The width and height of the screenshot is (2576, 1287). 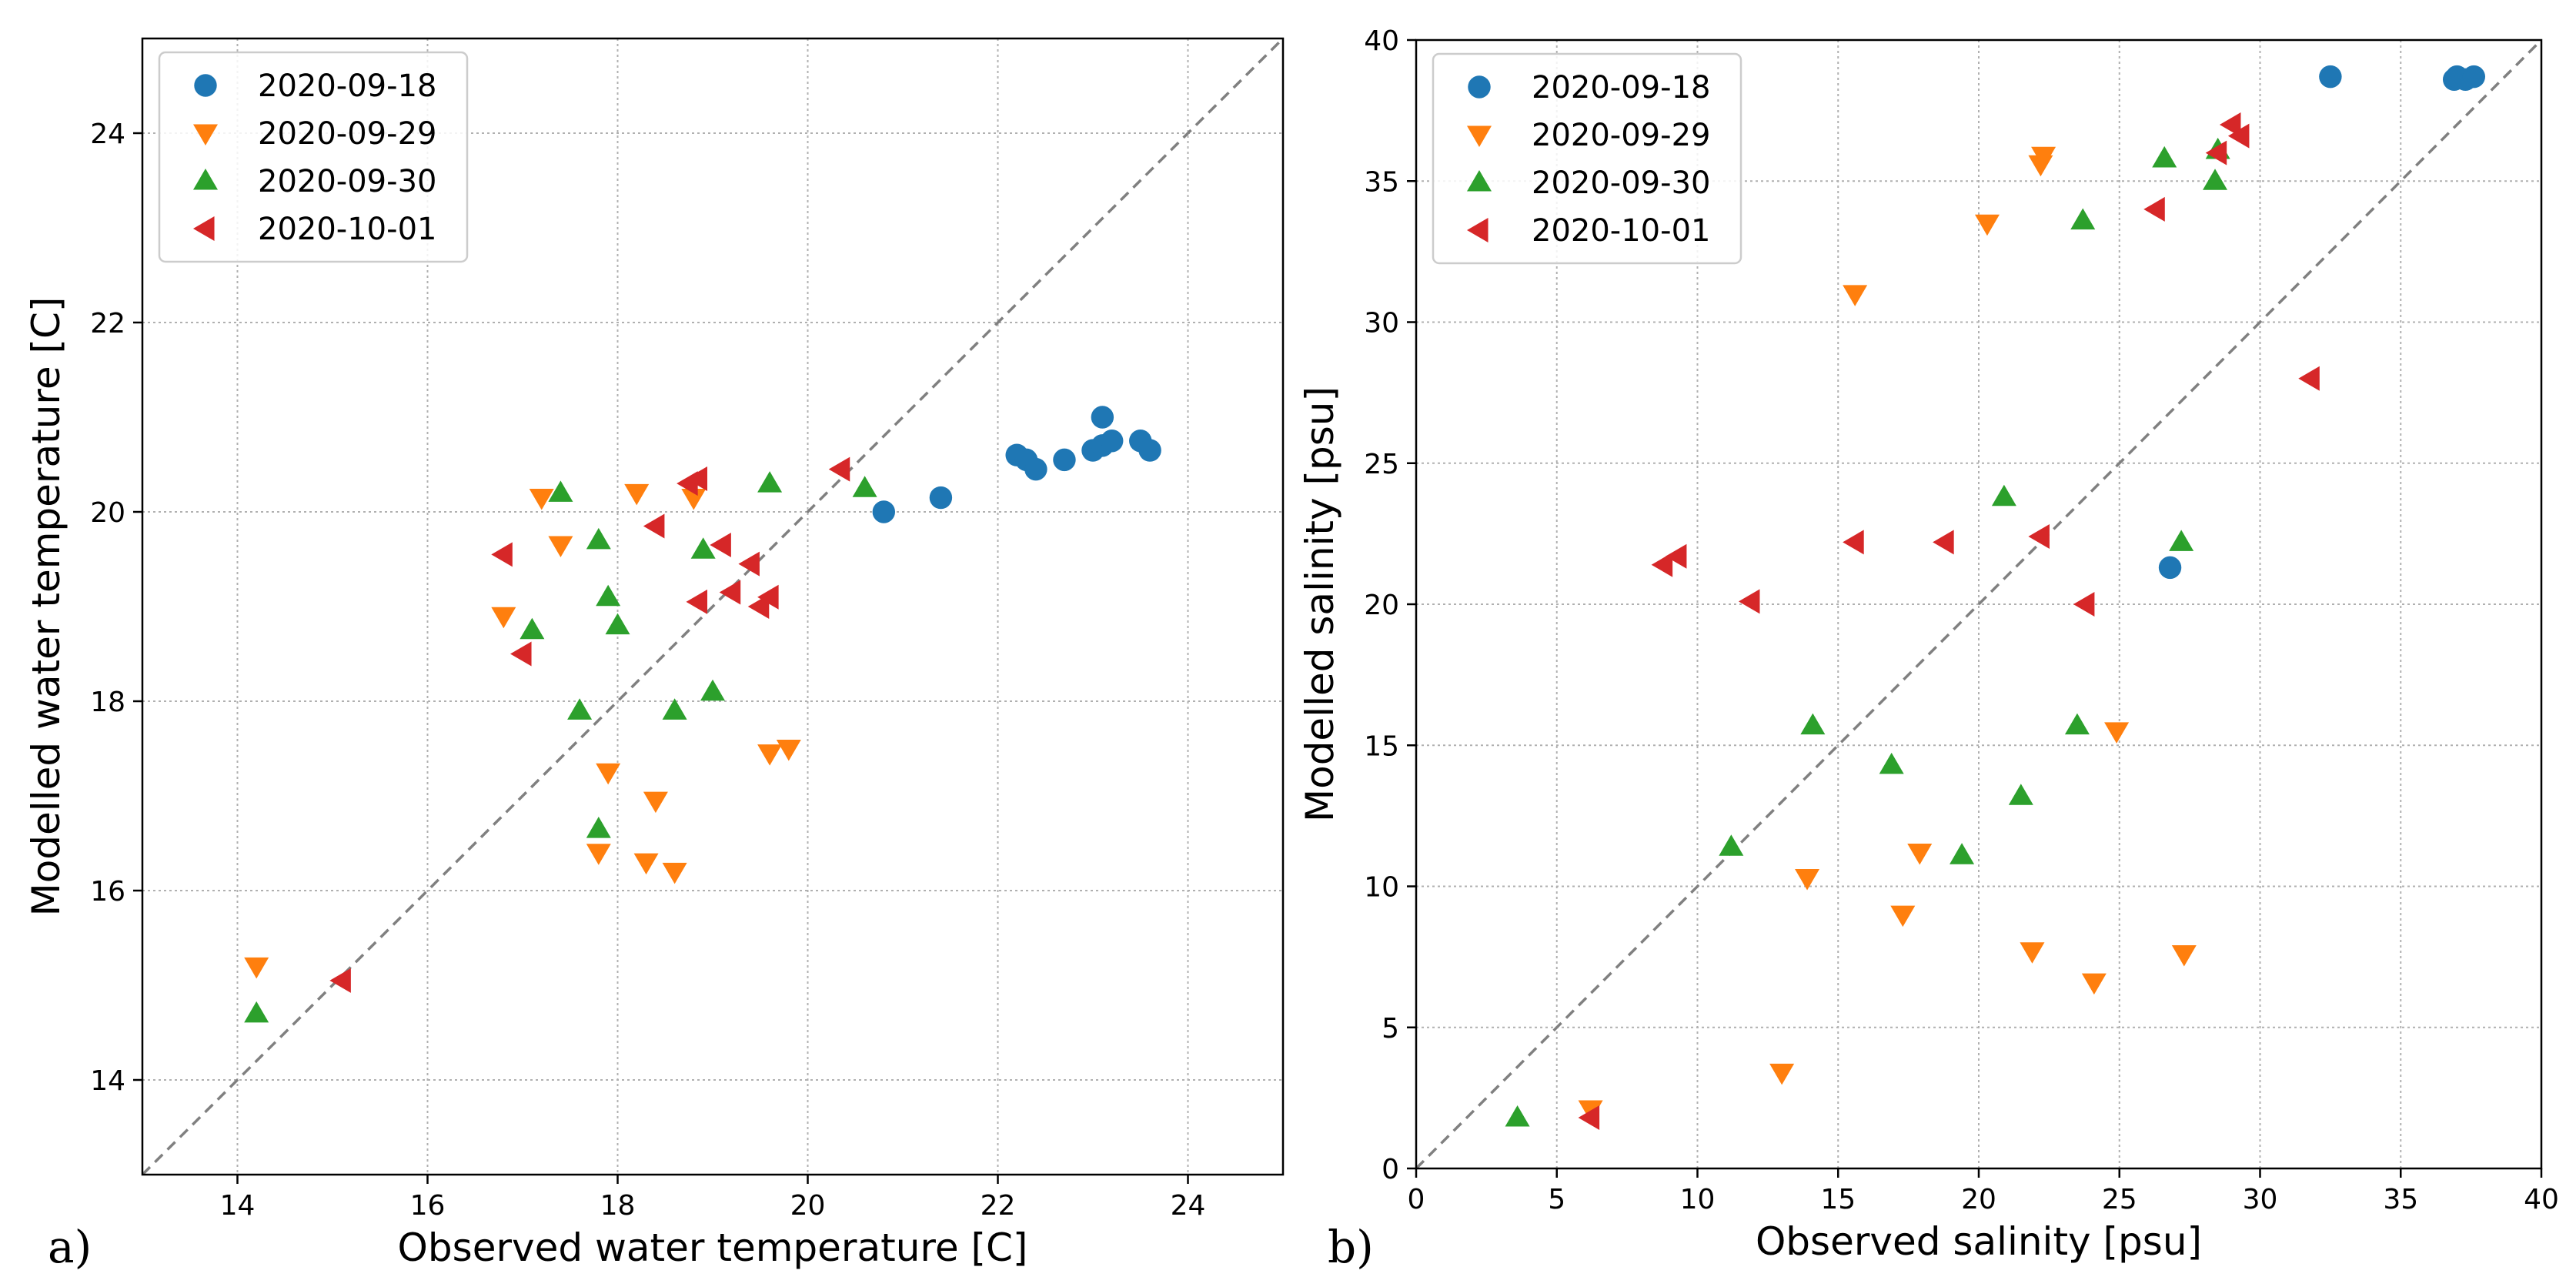 I want to click on x-tick-label: 15, so click(x=1838, y=1199).